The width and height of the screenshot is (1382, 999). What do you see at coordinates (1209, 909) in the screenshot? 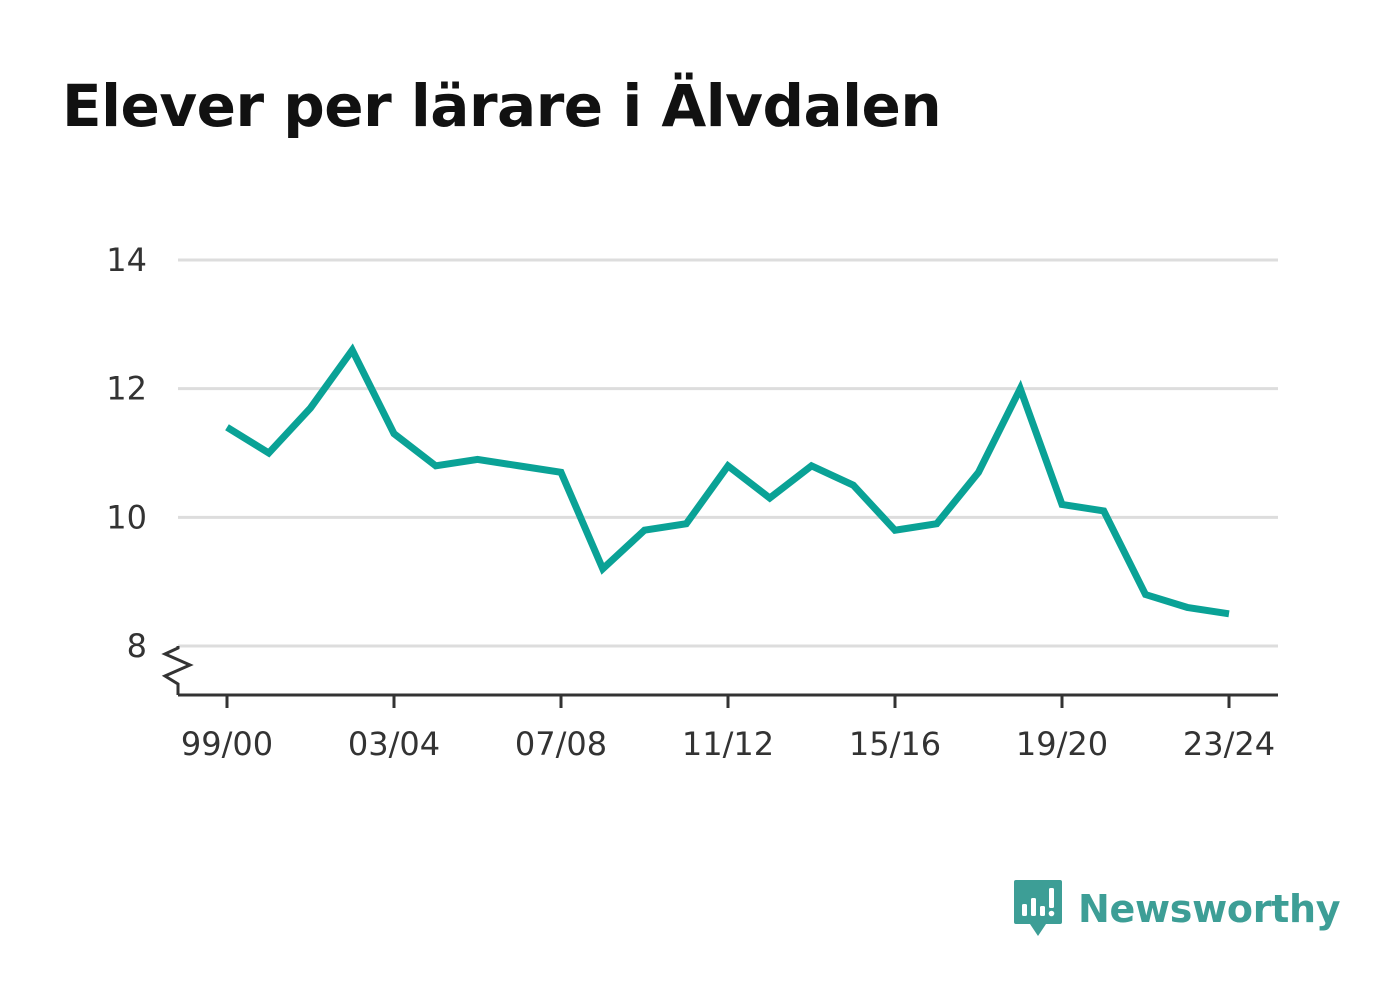
I see `brand-name: Newsworthy` at bounding box center [1209, 909].